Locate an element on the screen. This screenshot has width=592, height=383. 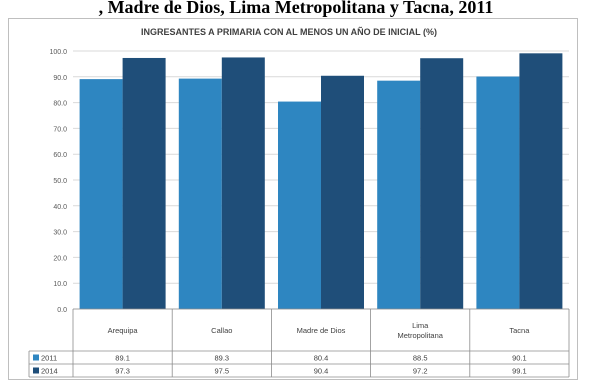
data-table-cell: 97.5 is located at coordinates (221, 371).